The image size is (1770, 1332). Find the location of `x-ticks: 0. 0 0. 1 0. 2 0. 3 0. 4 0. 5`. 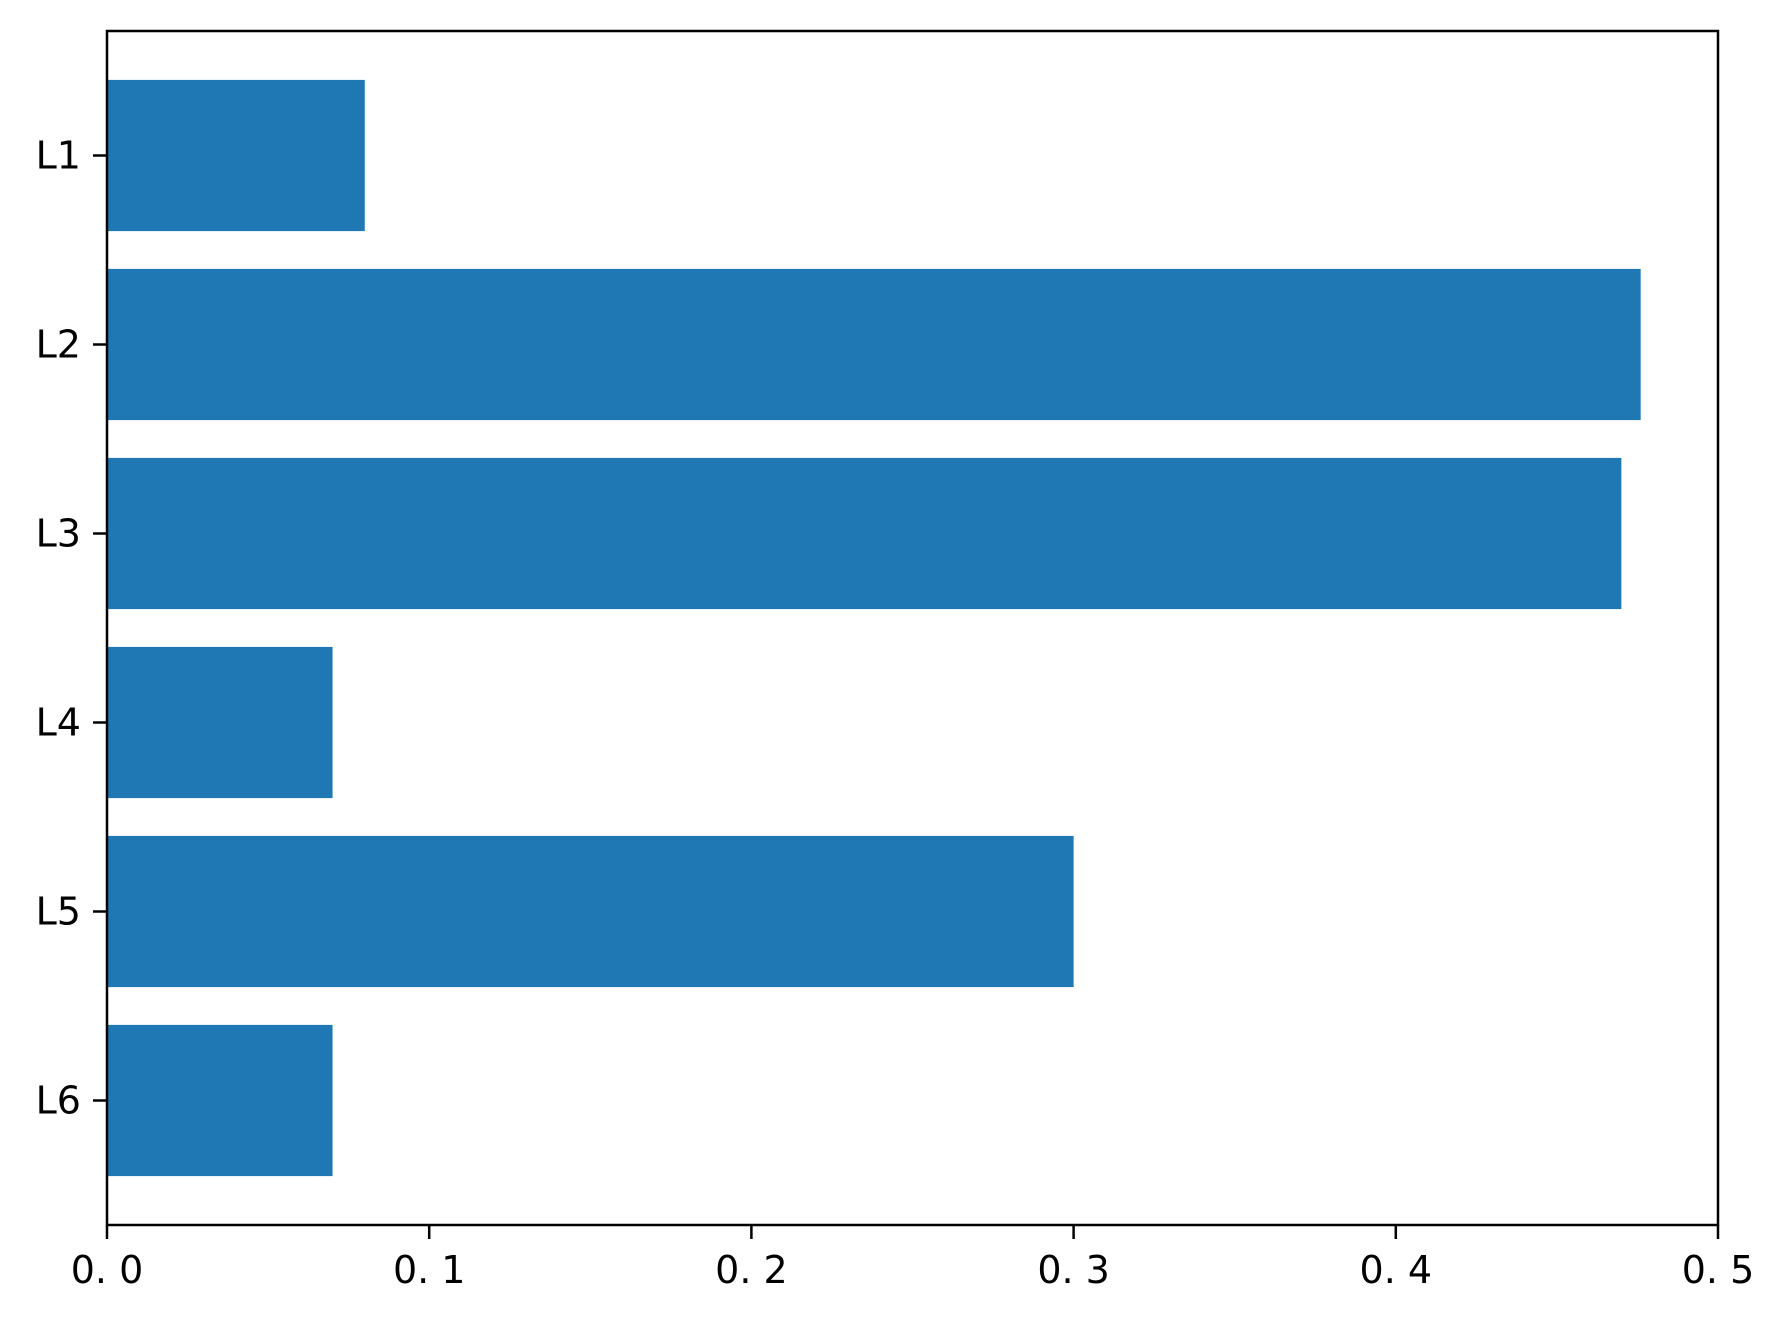

x-ticks: 0. 0 0. 1 0. 2 0. 3 0. 4 0. 5 is located at coordinates (913, 1258).